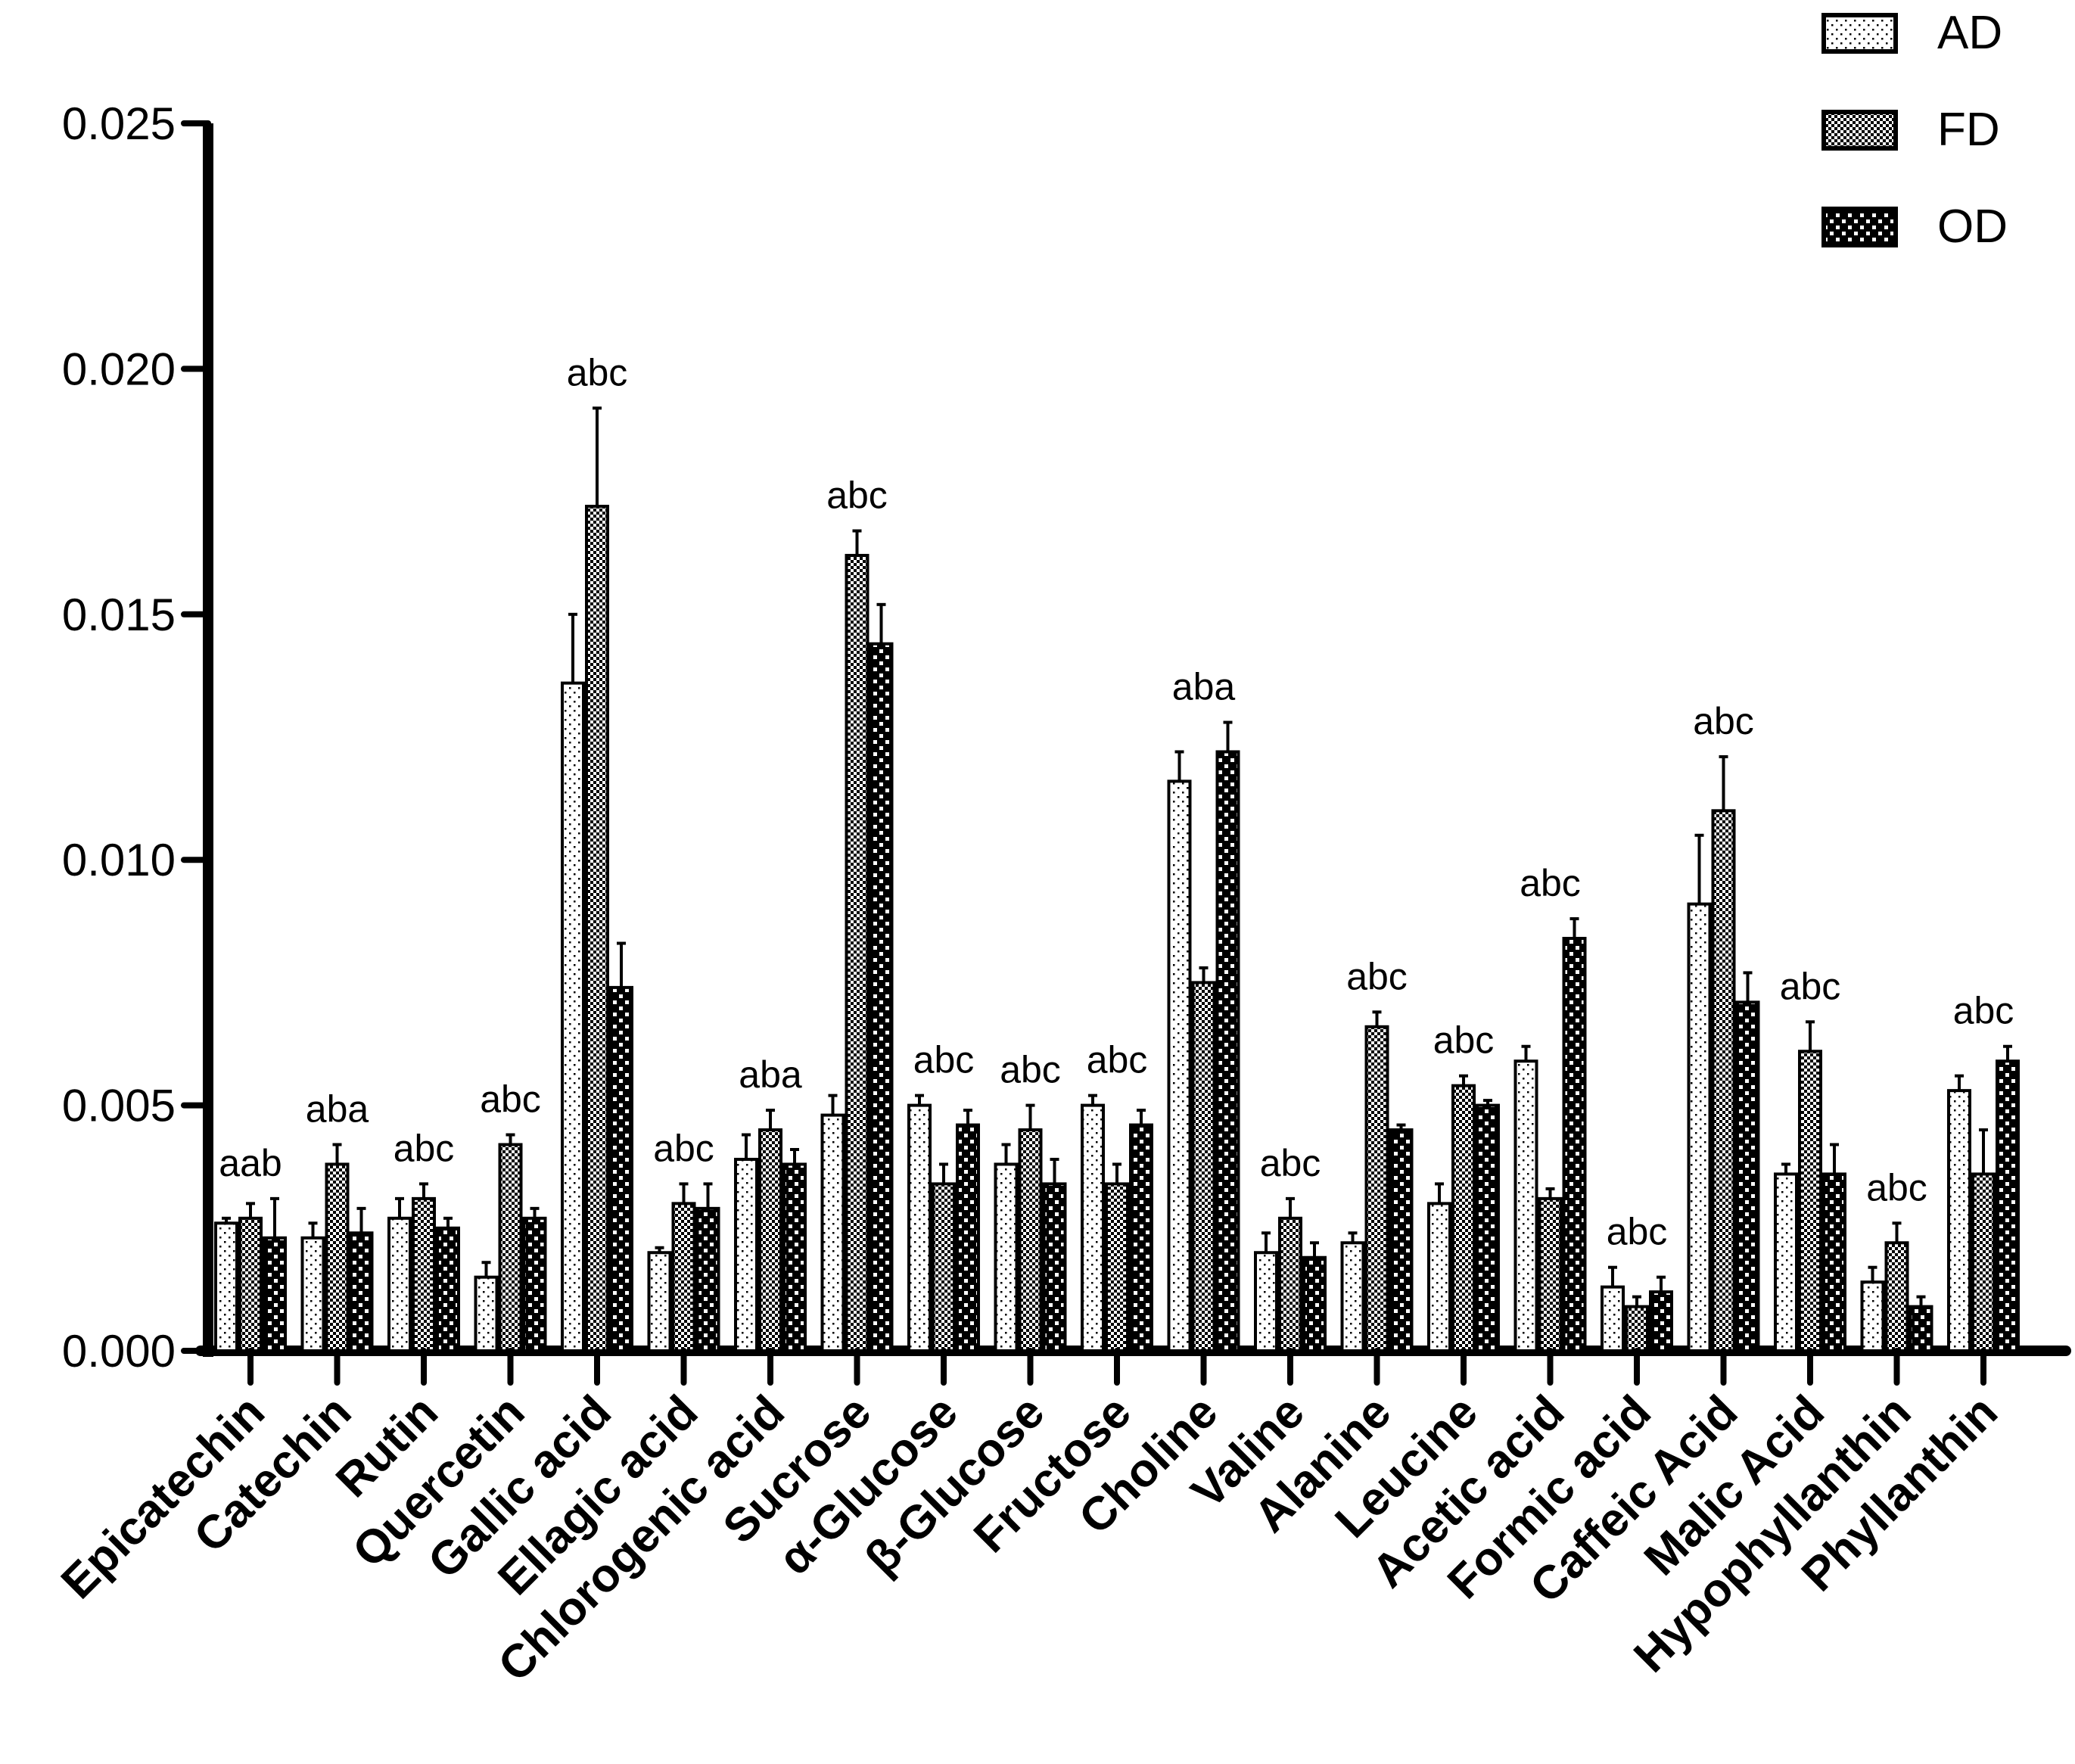  I want to click on legend-swatch-fd, so click(1859, 130).